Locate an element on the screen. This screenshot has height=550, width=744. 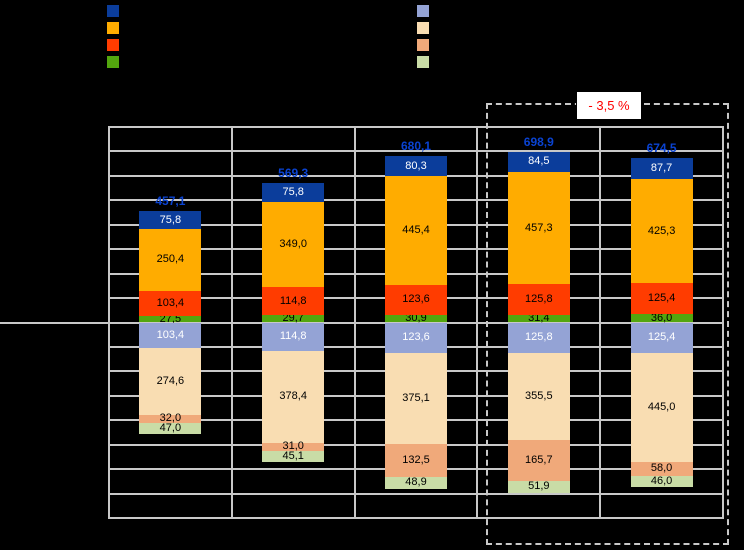
bar-total-label: 569,3 is located at coordinates (293, 173).